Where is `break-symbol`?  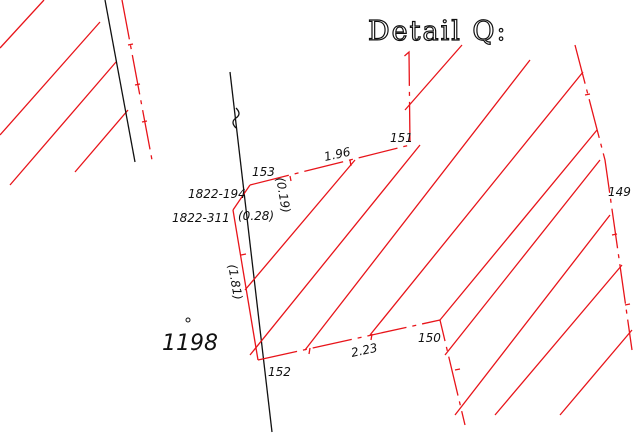 break-symbol is located at coordinates (236, 118).